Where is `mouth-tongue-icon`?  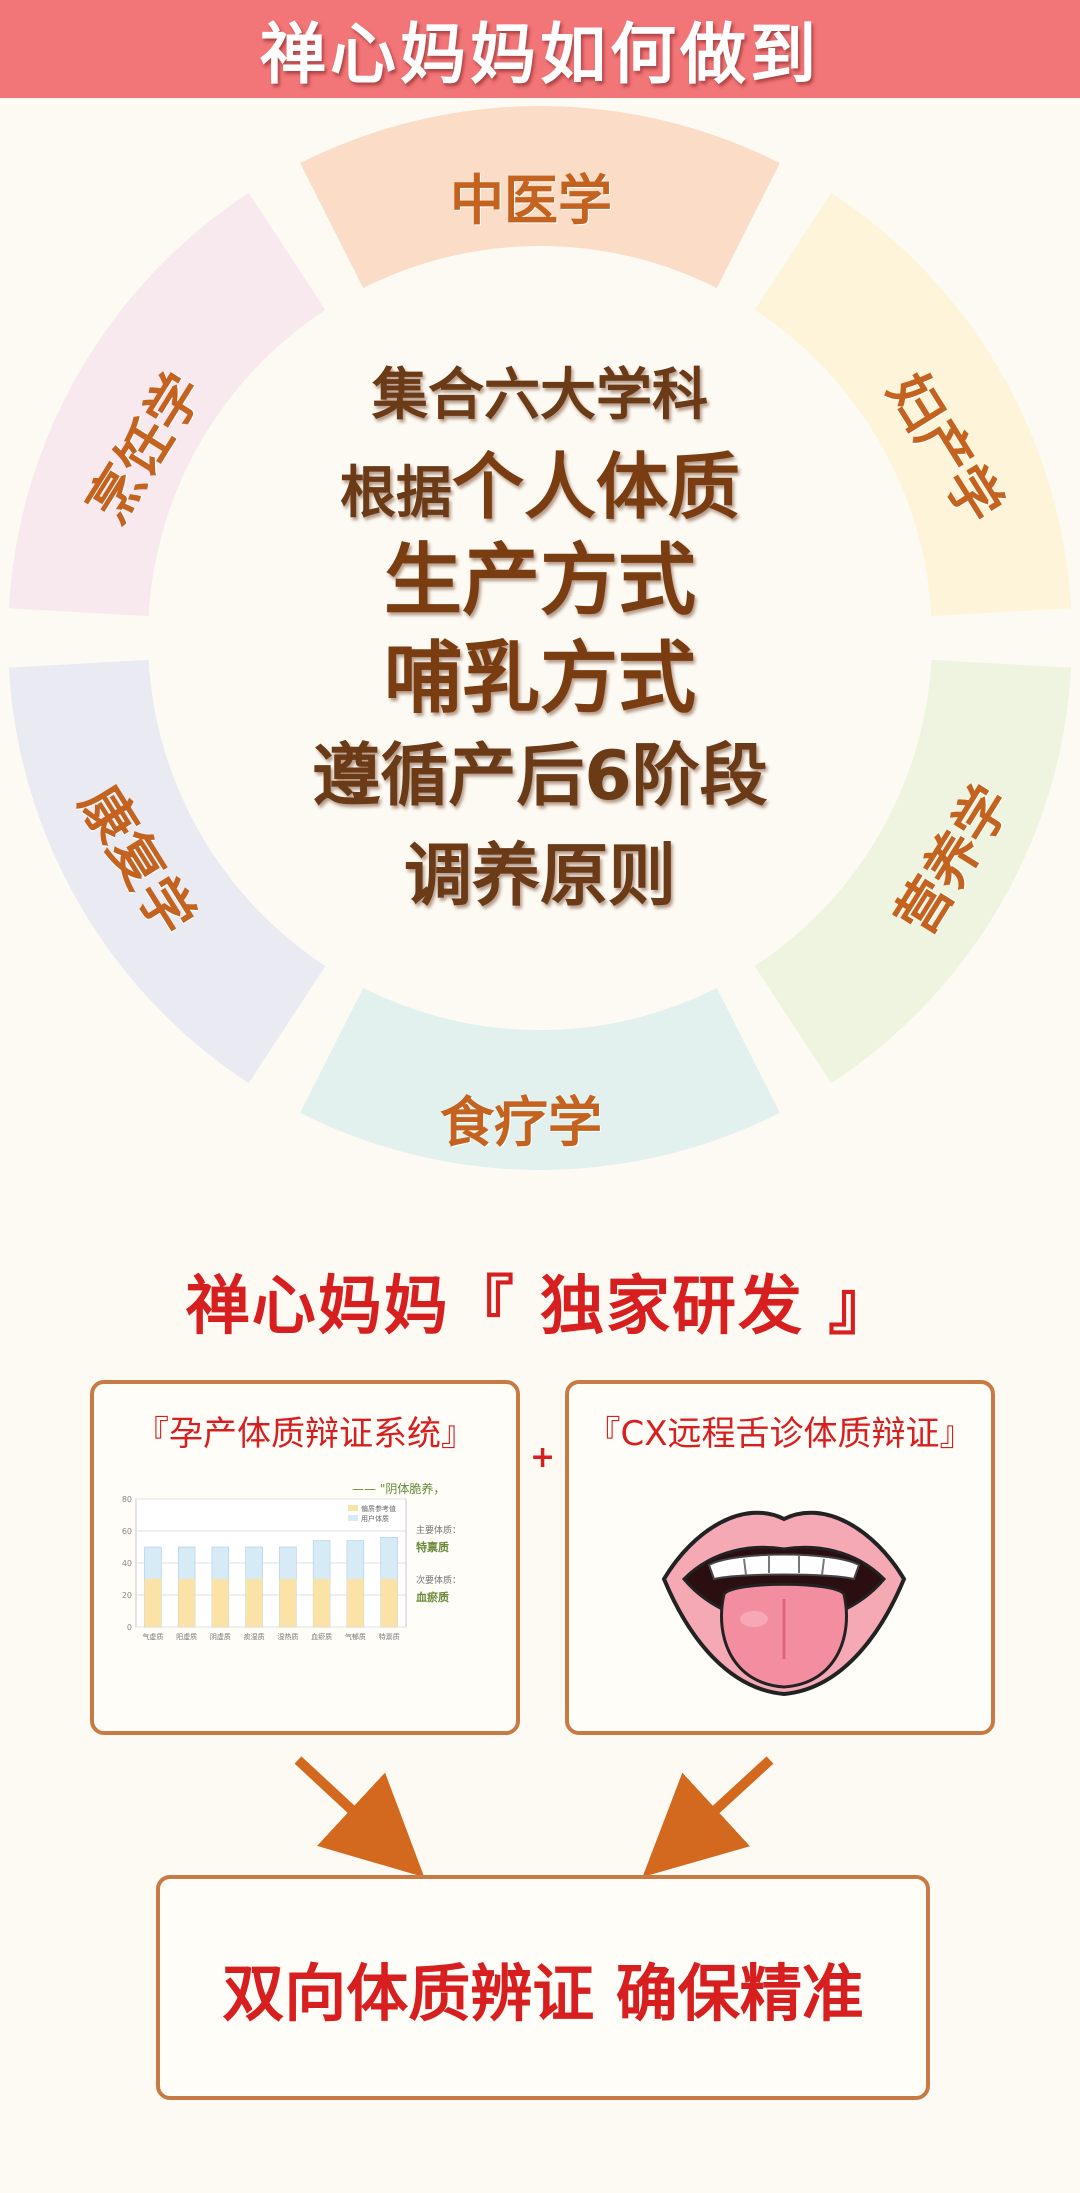 mouth-tongue-icon is located at coordinates (784, 1603).